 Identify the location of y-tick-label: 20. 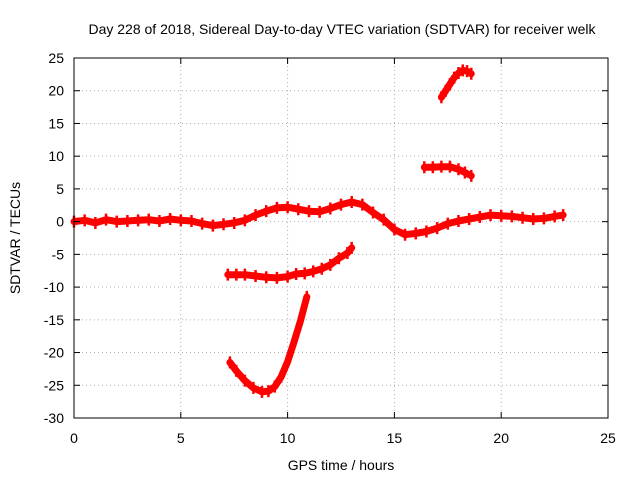
(56, 91).